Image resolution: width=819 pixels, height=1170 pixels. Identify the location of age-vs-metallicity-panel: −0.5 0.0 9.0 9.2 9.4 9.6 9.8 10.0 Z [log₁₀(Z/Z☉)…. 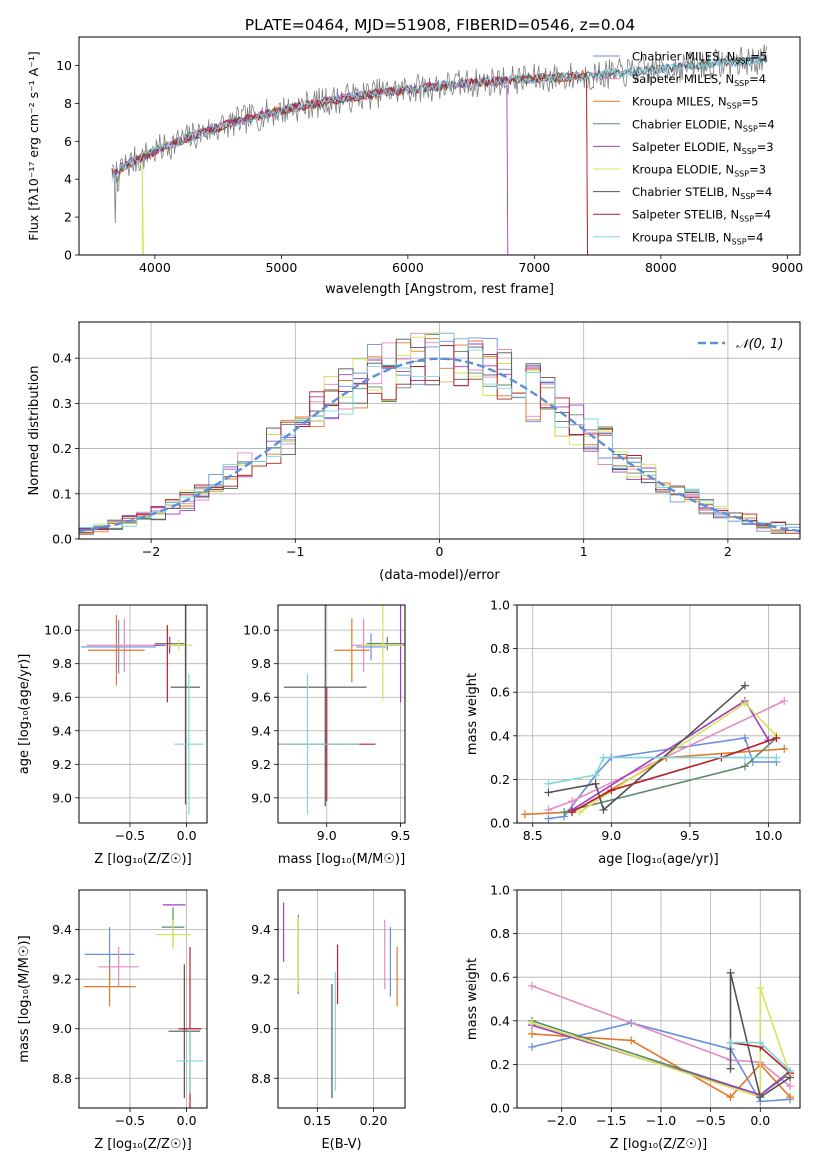
(112, 735).